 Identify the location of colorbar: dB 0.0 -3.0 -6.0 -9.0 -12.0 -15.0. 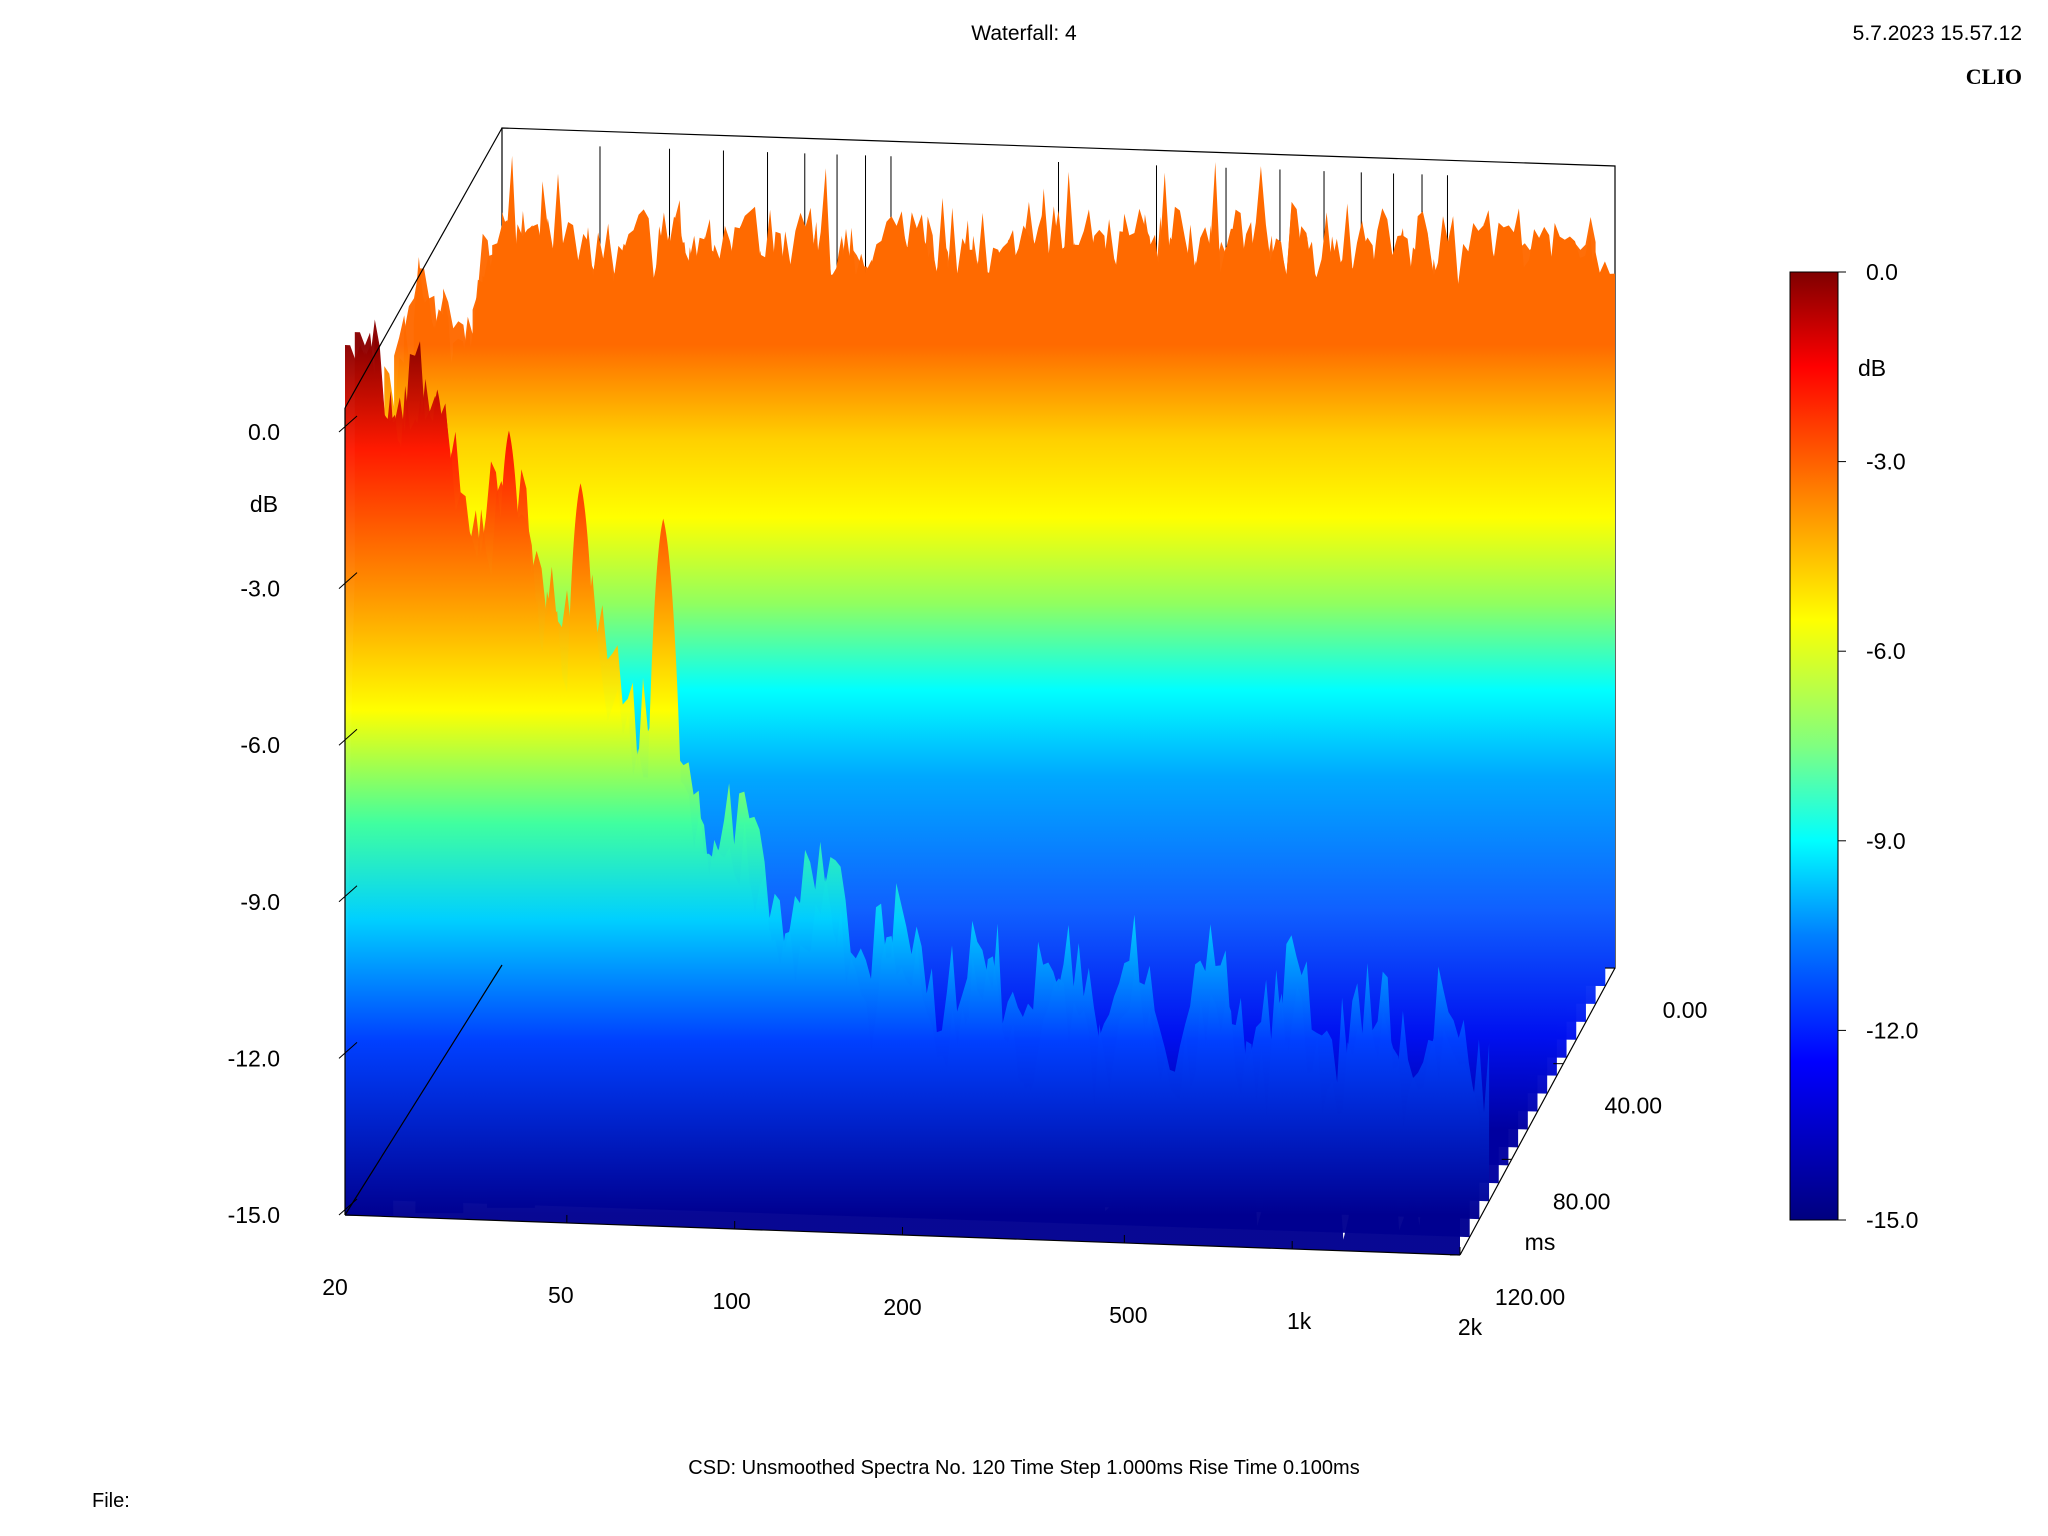
(1853, 746).